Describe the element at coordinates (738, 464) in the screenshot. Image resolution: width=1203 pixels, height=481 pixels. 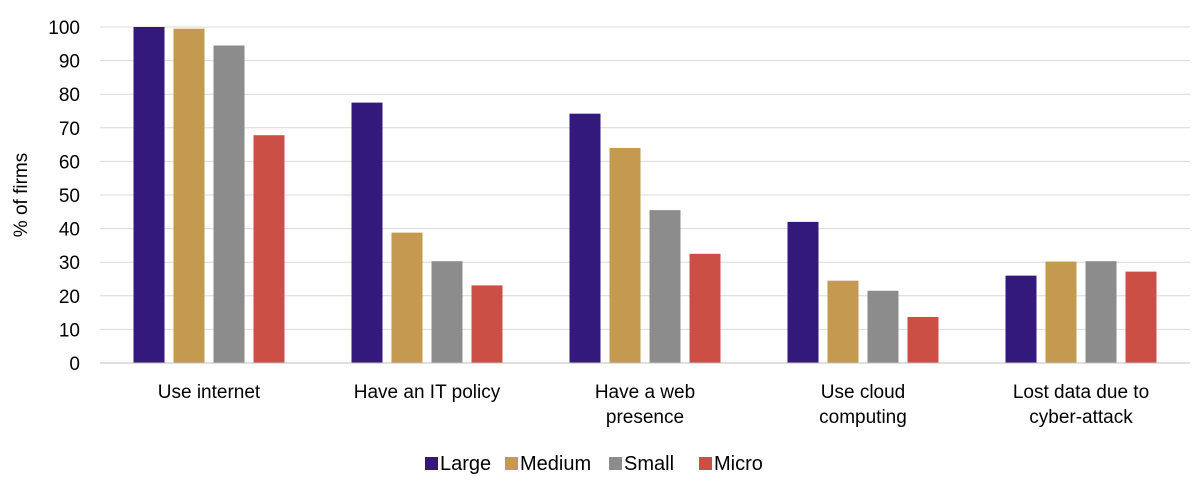
I see `legend-label: Micro` at that location.